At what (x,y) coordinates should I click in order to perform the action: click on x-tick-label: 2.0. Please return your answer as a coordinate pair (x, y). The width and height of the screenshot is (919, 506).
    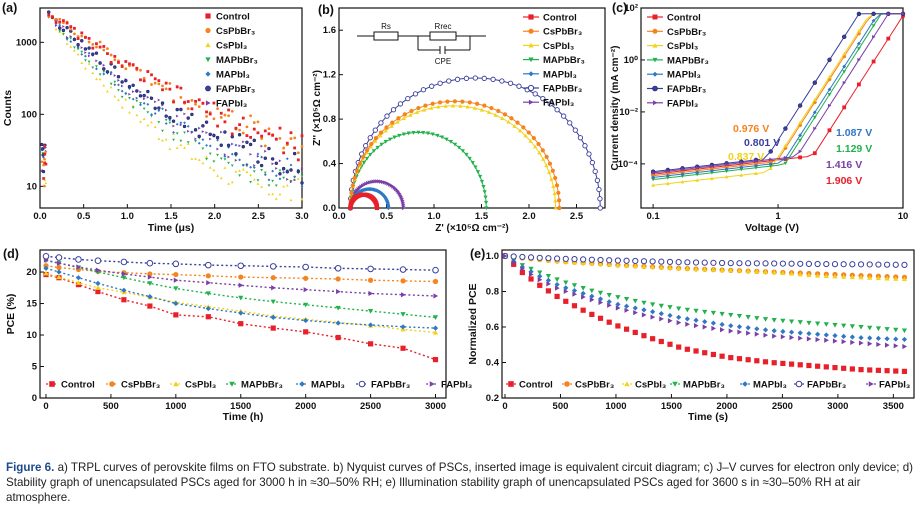
    Looking at the image, I should click on (528, 216).